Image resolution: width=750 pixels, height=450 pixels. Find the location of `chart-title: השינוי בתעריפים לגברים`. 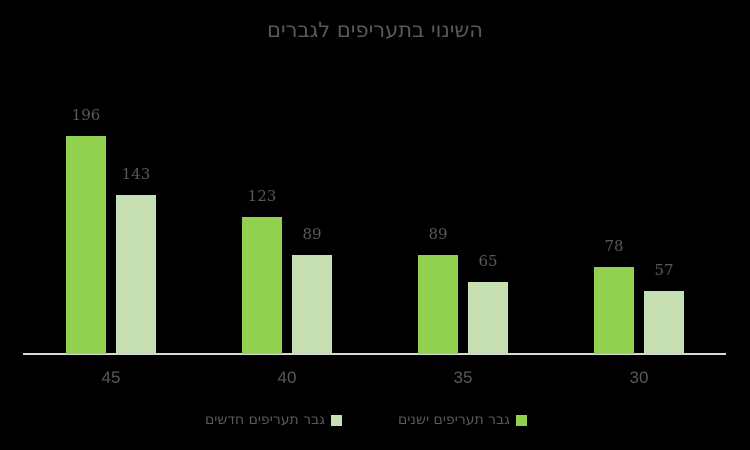

chart-title: השינוי בתעריפים לגברים is located at coordinates (375, 30).